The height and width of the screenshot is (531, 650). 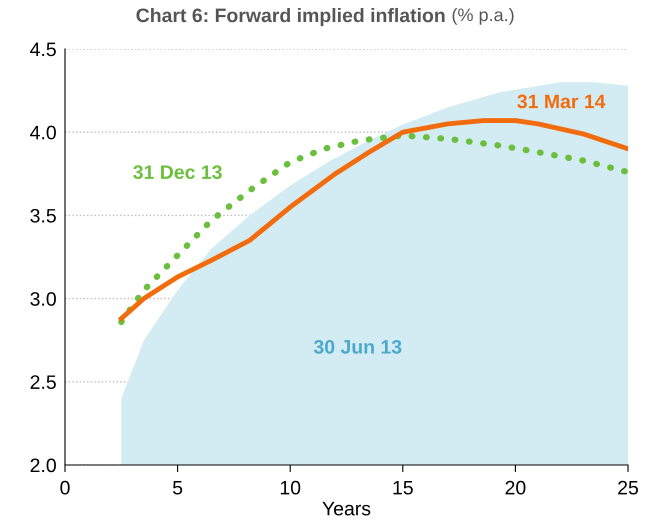 What do you see at coordinates (358, 347) in the screenshot?
I see `series-label: 30 Jun 13` at bounding box center [358, 347].